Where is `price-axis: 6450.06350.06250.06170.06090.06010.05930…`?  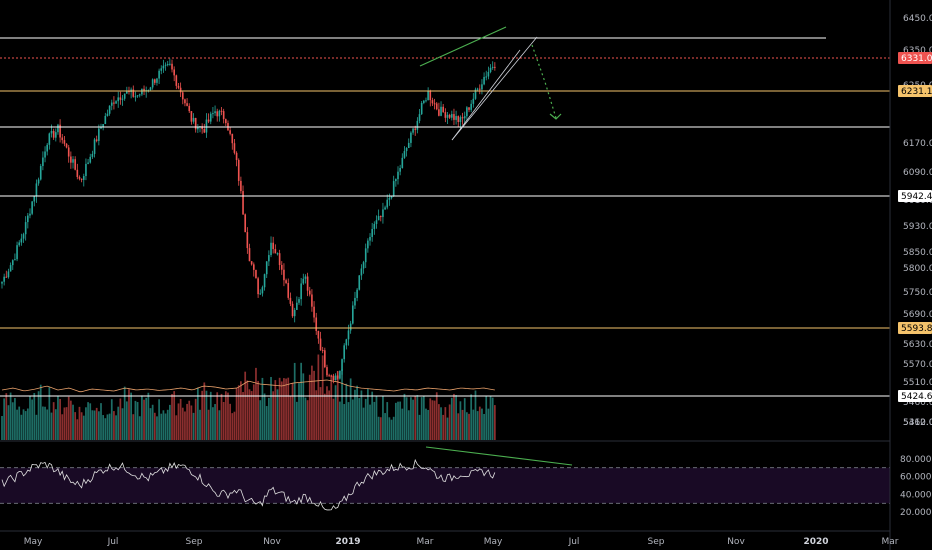
price-axis: 6450.06350.06250.06170.06090.06010.05930… is located at coordinates (910, 275).